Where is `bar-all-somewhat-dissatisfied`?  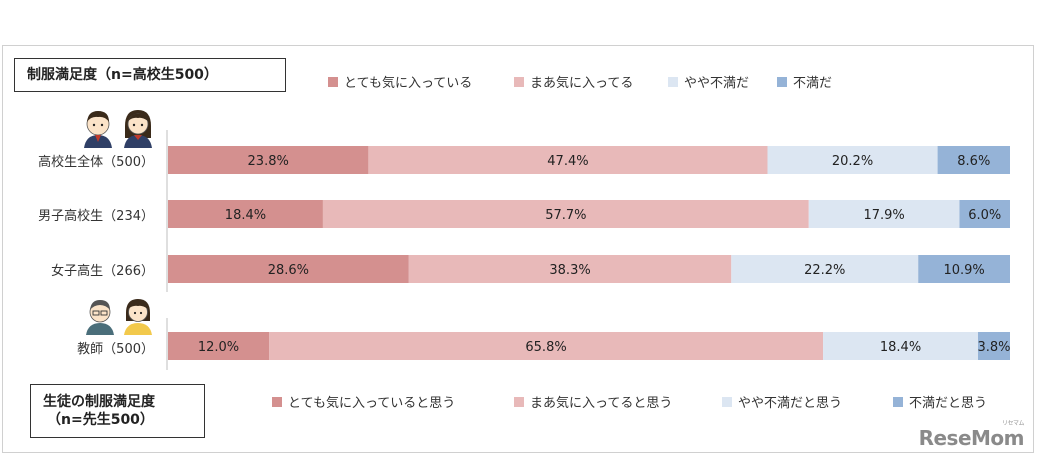 bar-all-somewhat-dissatisfied is located at coordinates (852, 160).